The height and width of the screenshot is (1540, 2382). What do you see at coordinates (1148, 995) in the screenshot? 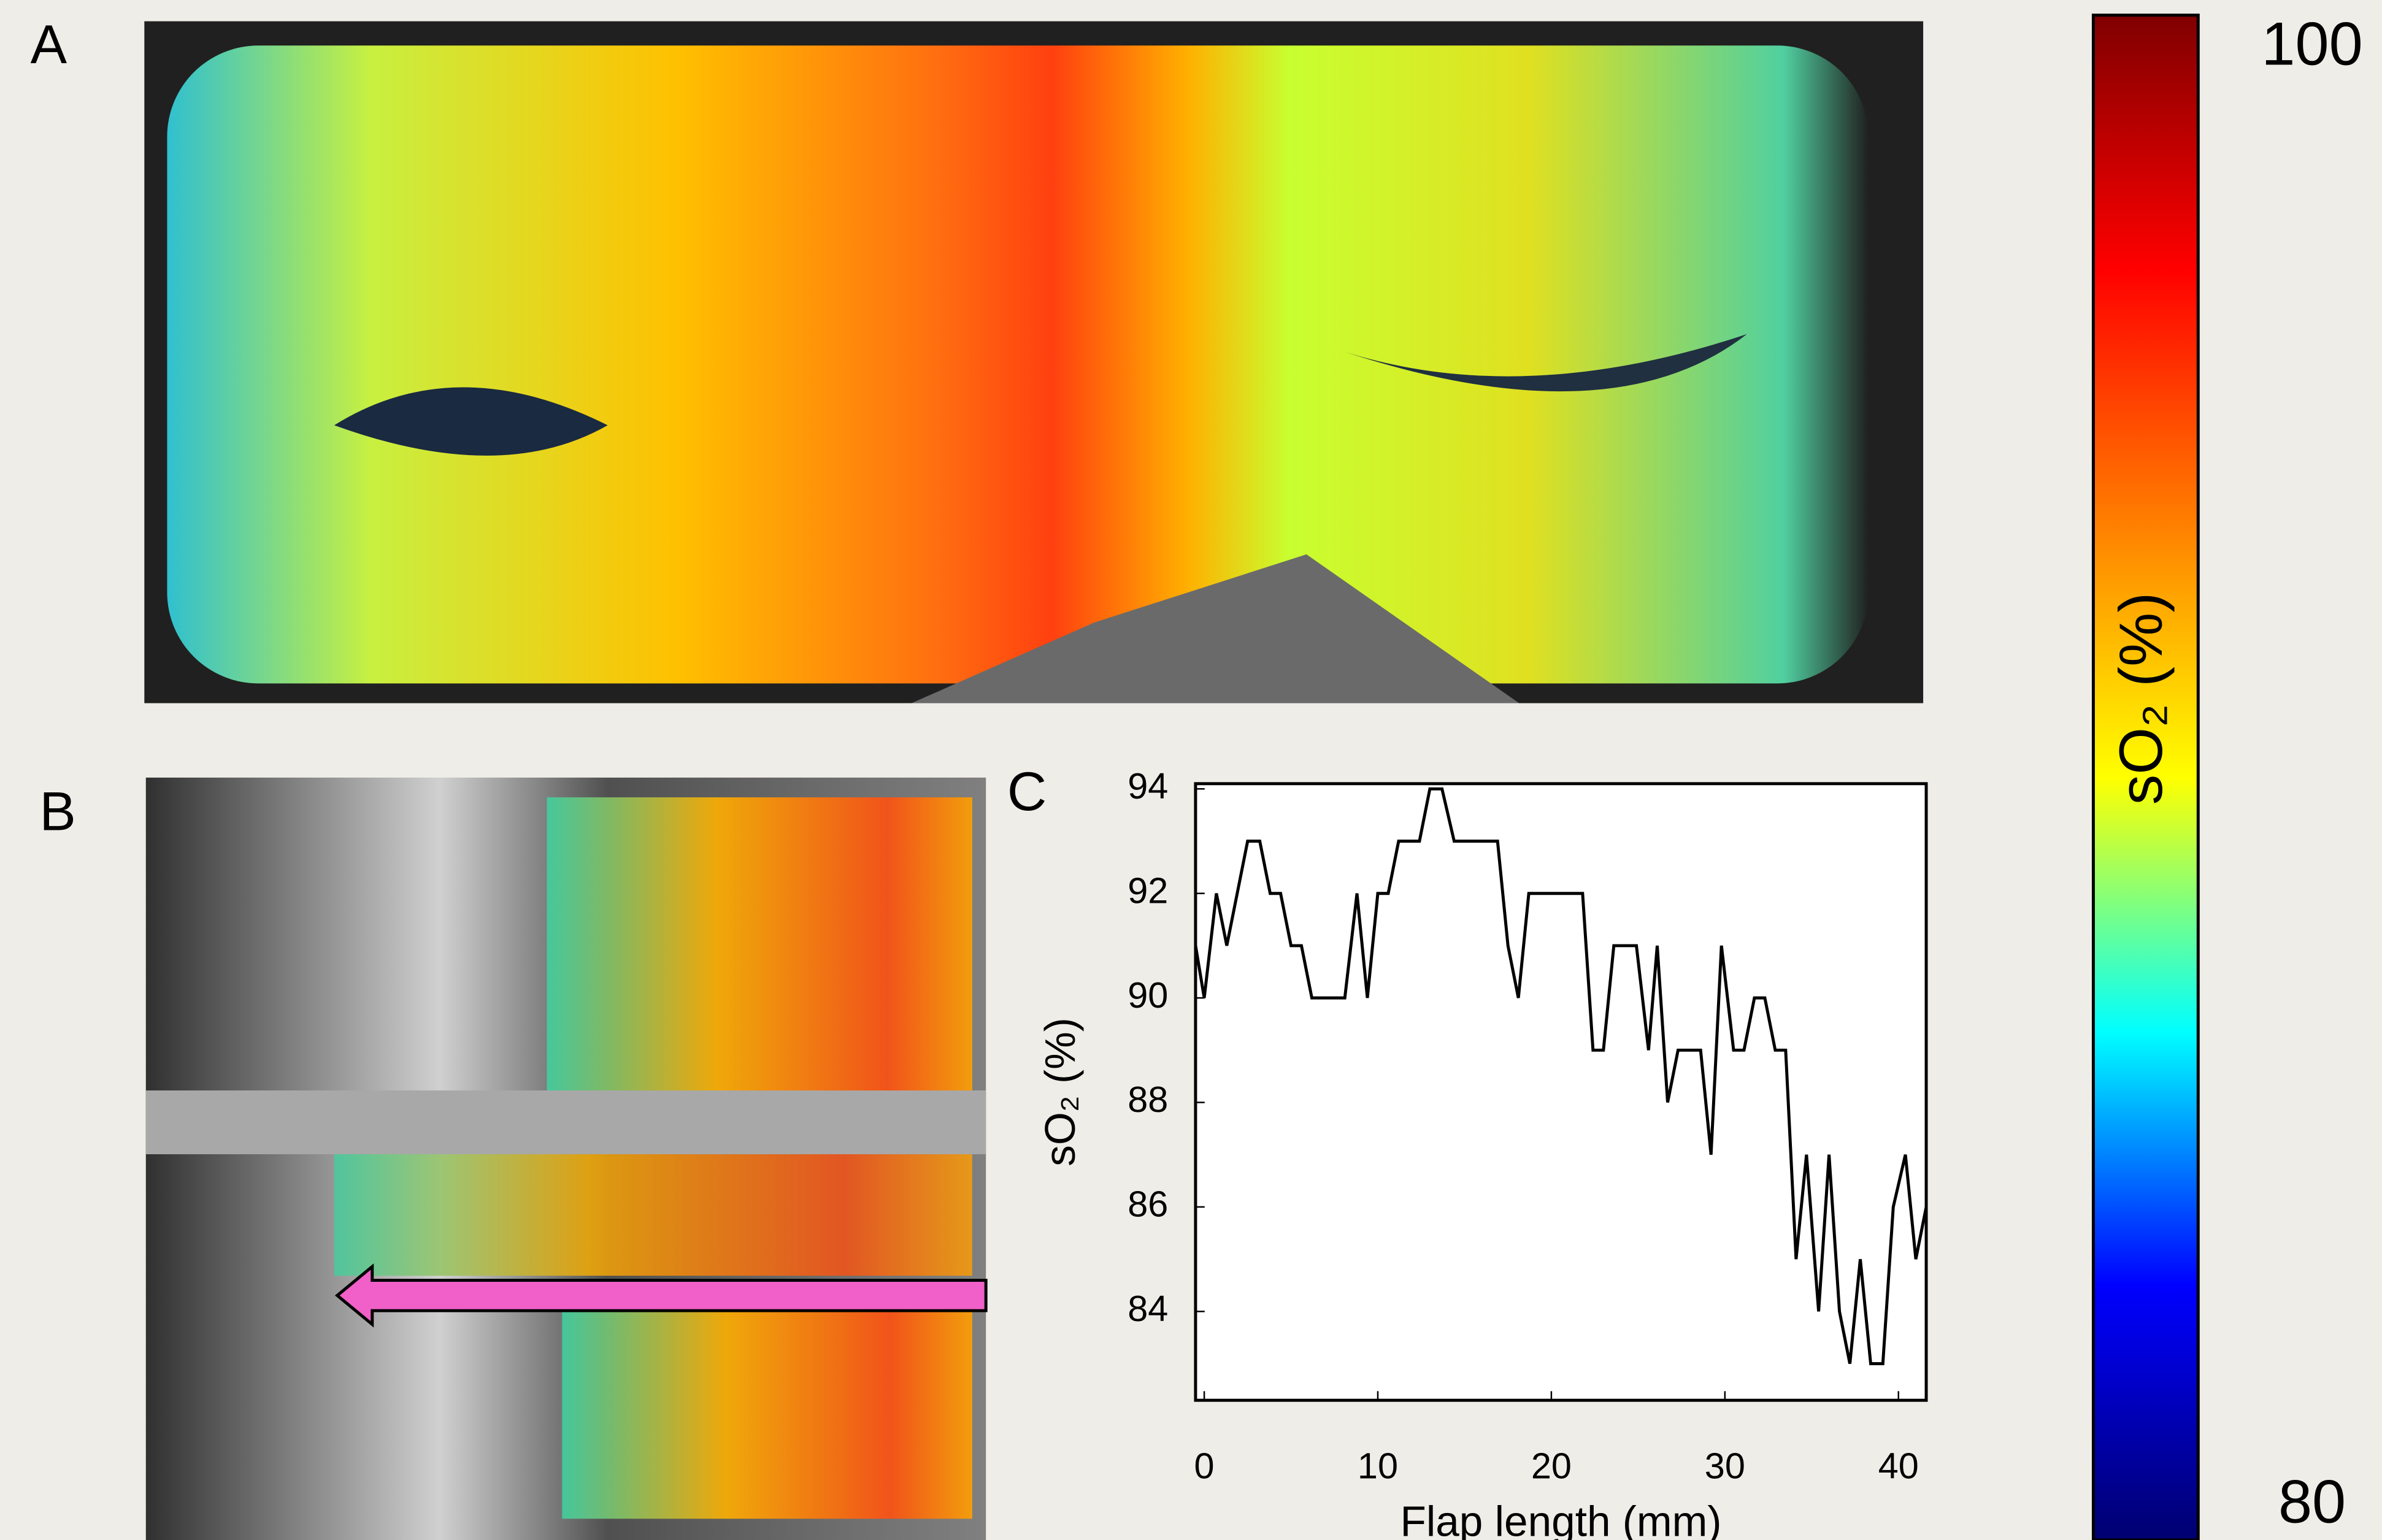
I see `y-tick-label: 90` at bounding box center [1148, 995].